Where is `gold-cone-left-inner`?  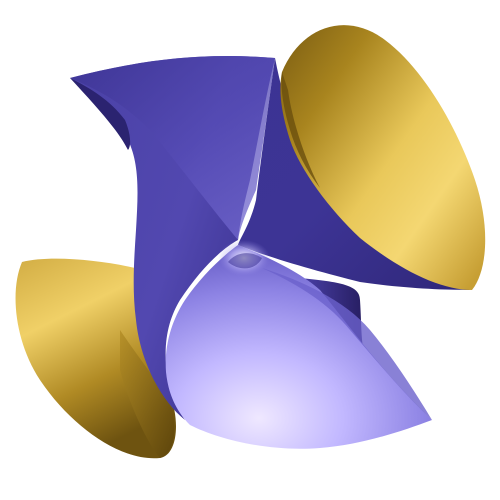 gold-cone-left-inner is located at coordinates (147, 394).